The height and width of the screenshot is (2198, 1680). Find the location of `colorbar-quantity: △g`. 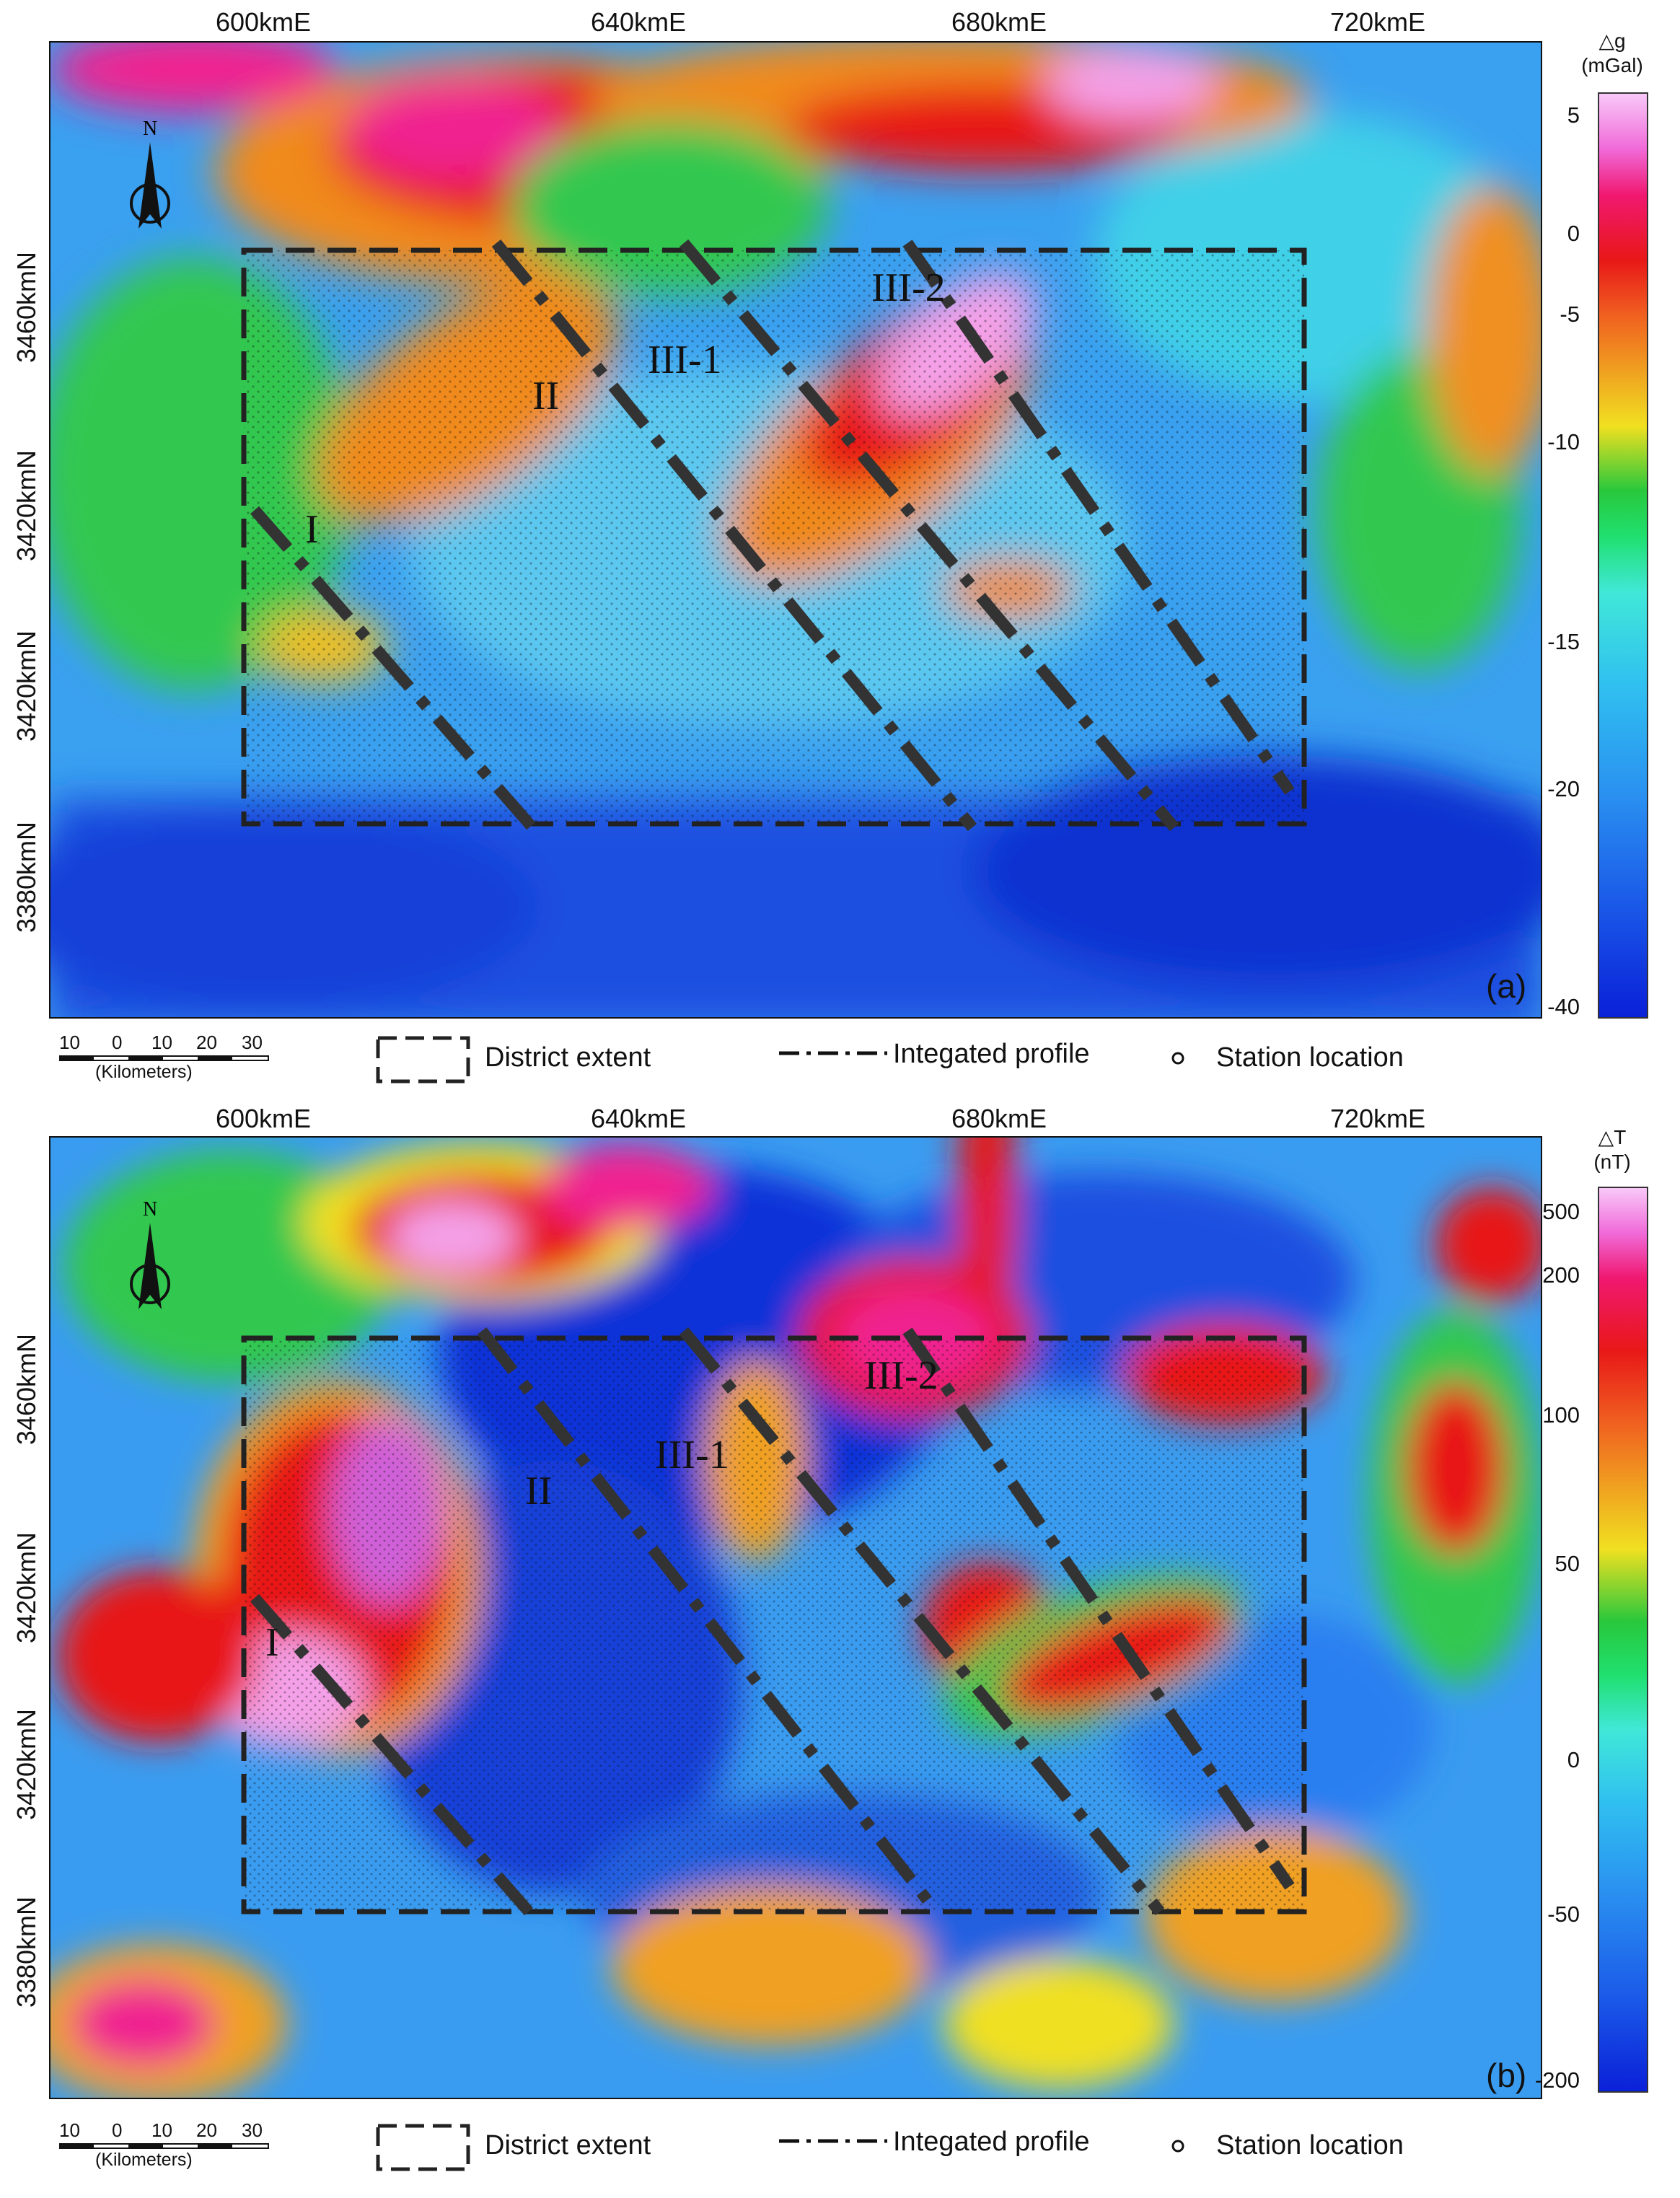

colorbar-quantity: △g is located at coordinates (1612, 41).